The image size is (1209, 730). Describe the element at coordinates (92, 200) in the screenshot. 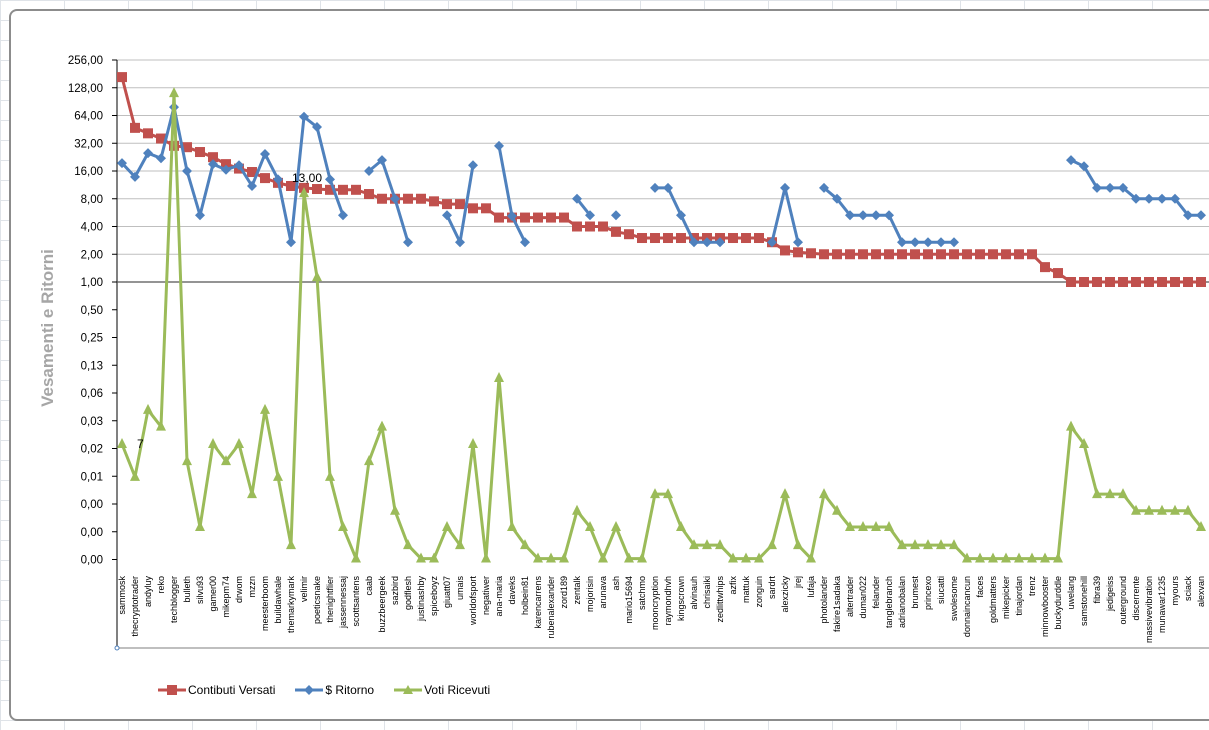

I see `y-tick-label: 8,00` at that location.